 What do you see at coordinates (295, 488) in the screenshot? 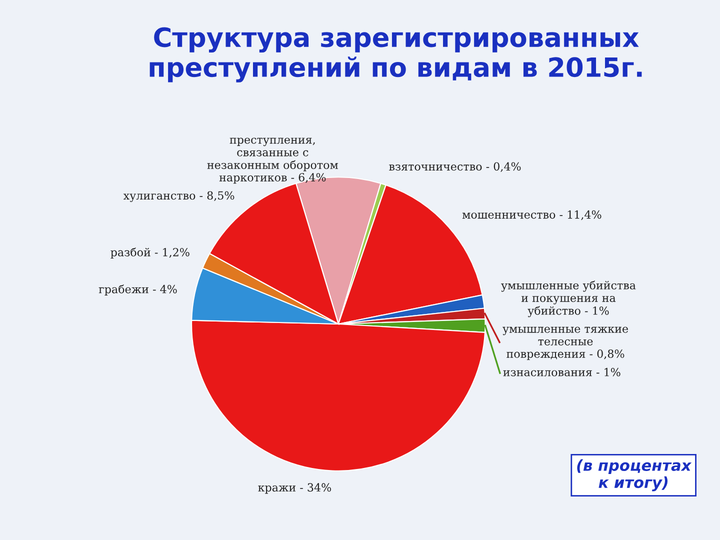
I see `slice-label: кражи - 34%` at bounding box center [295, 488].